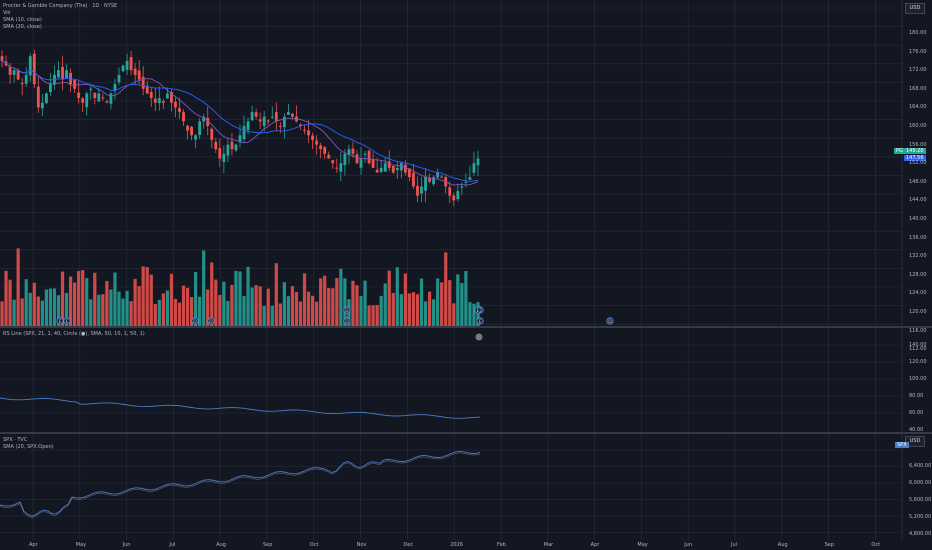 This screenshot has height=550, width=932. What do you see at coordinates (240, 485) in the screenshot?
I see `spx-sma-line` at bounding box center [240, 485].